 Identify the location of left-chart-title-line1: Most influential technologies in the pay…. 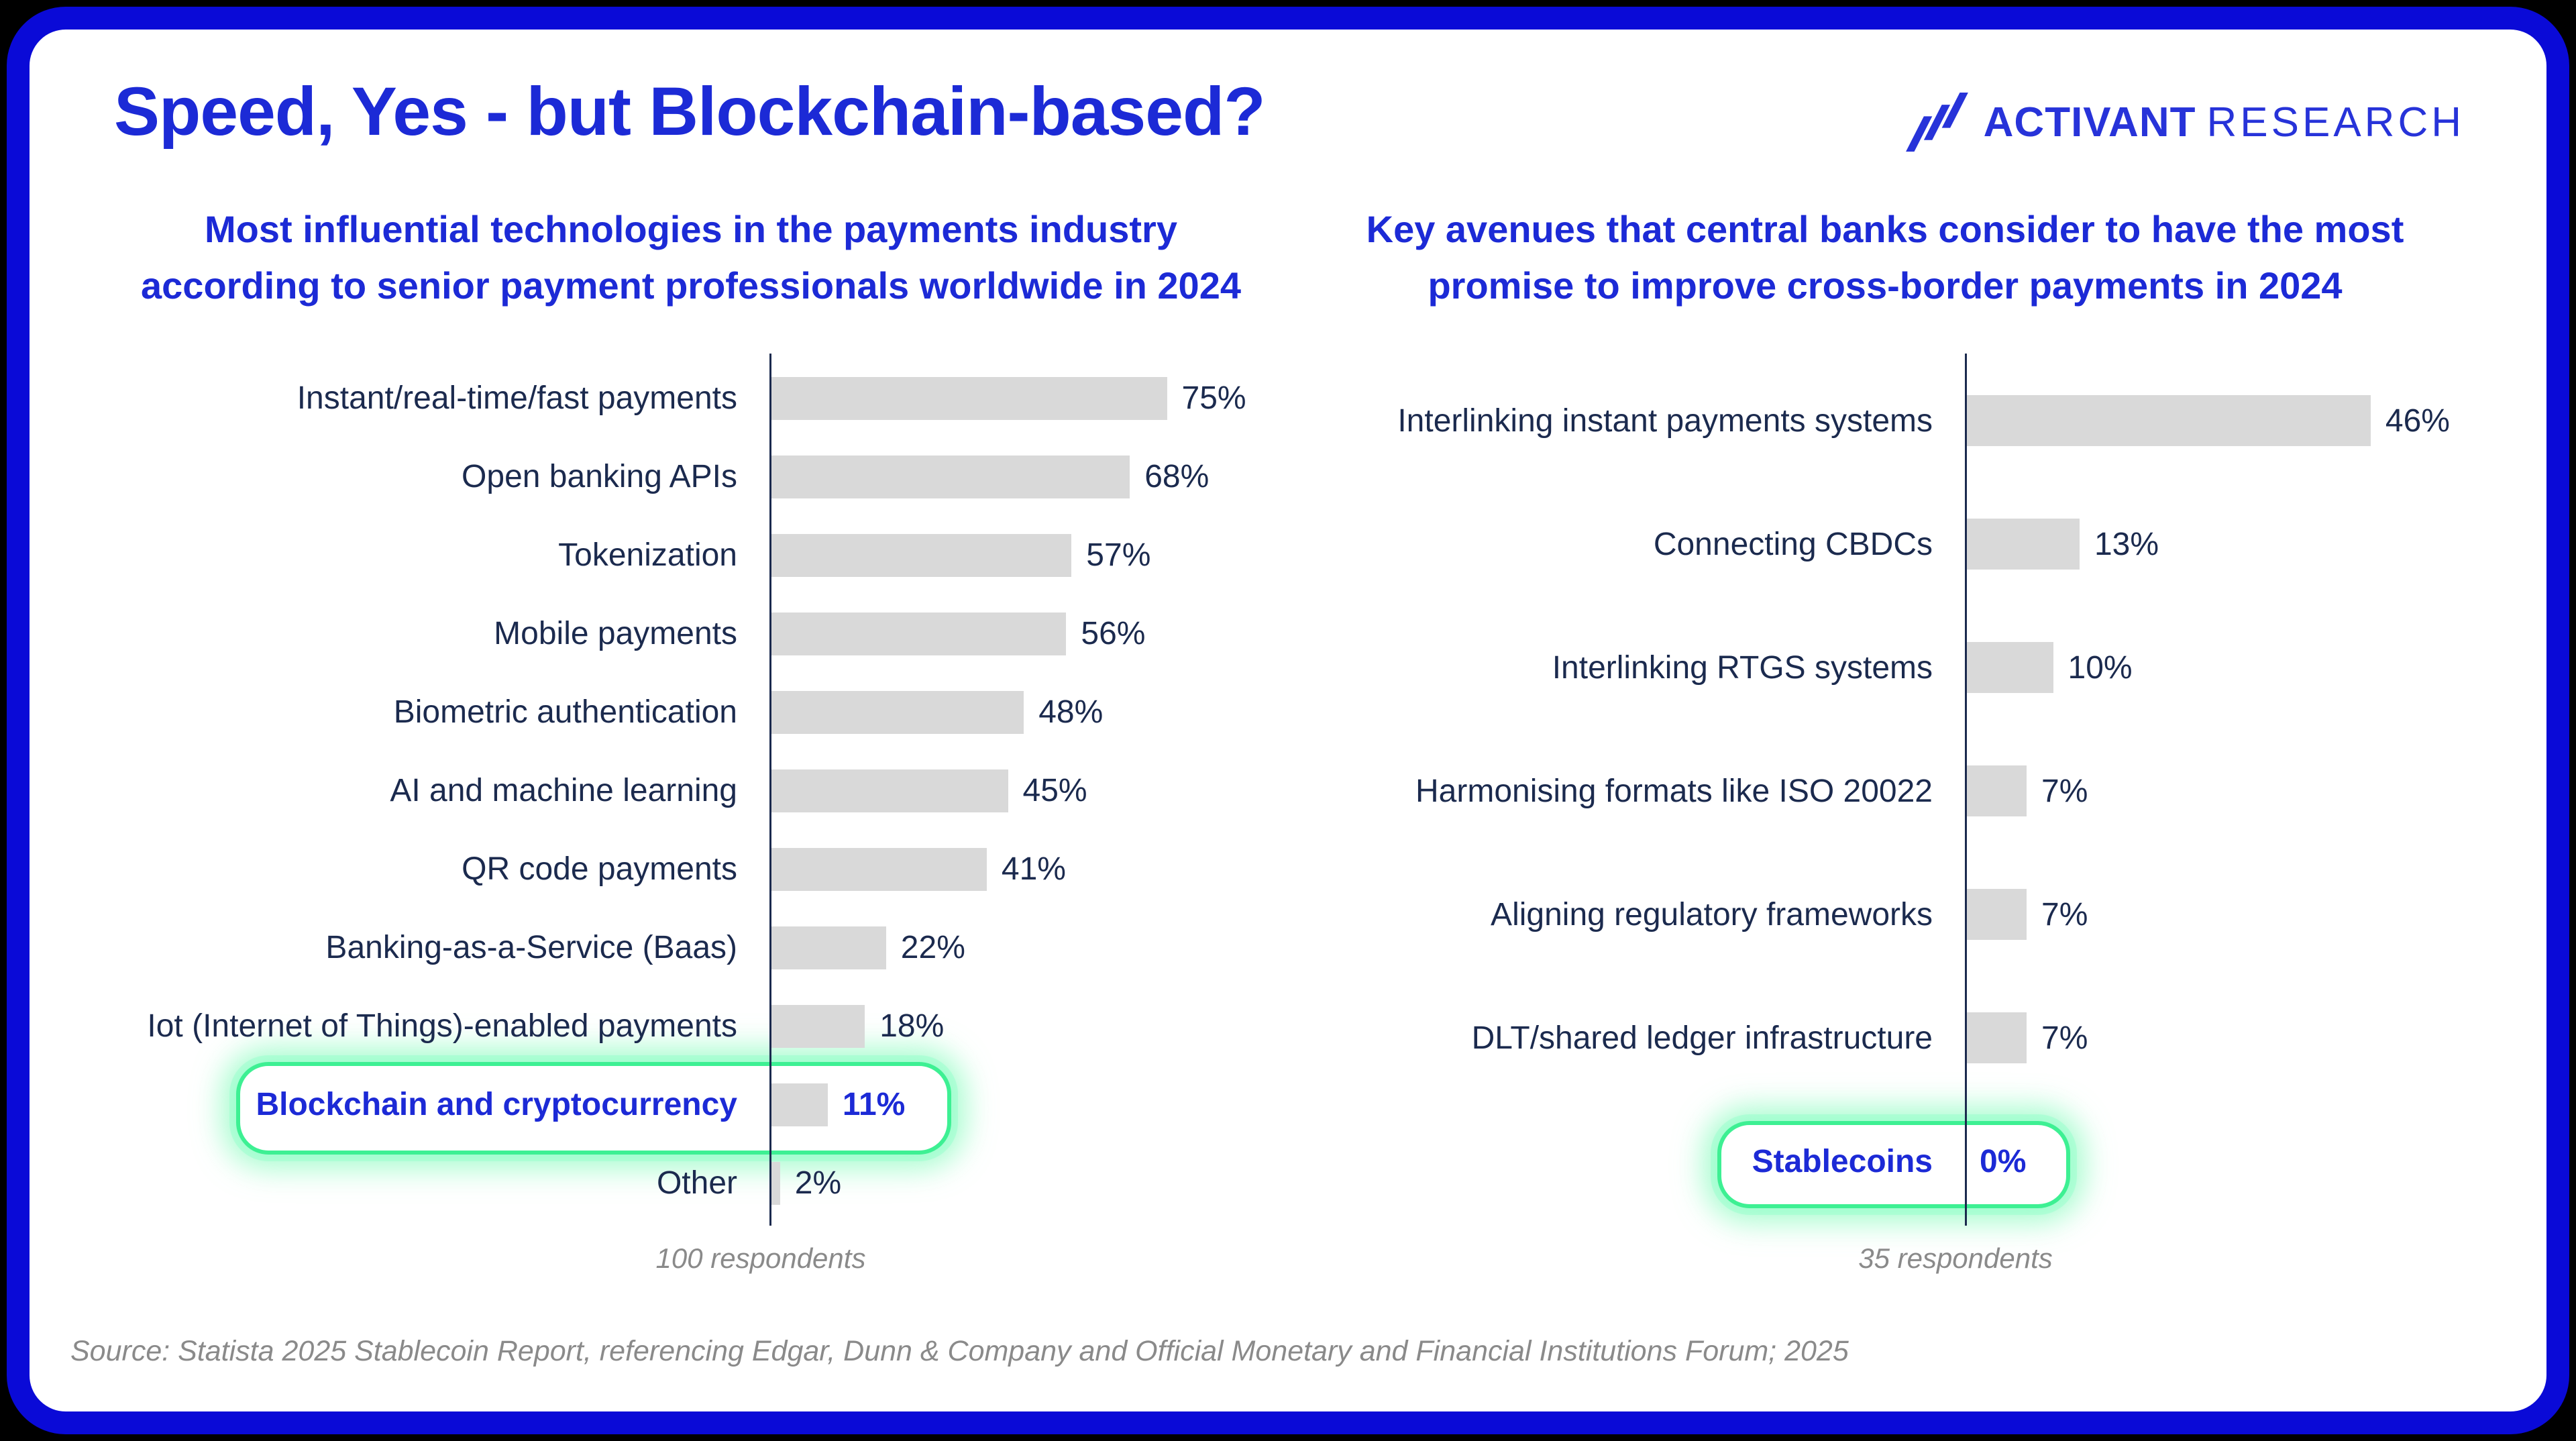
(691, 229).